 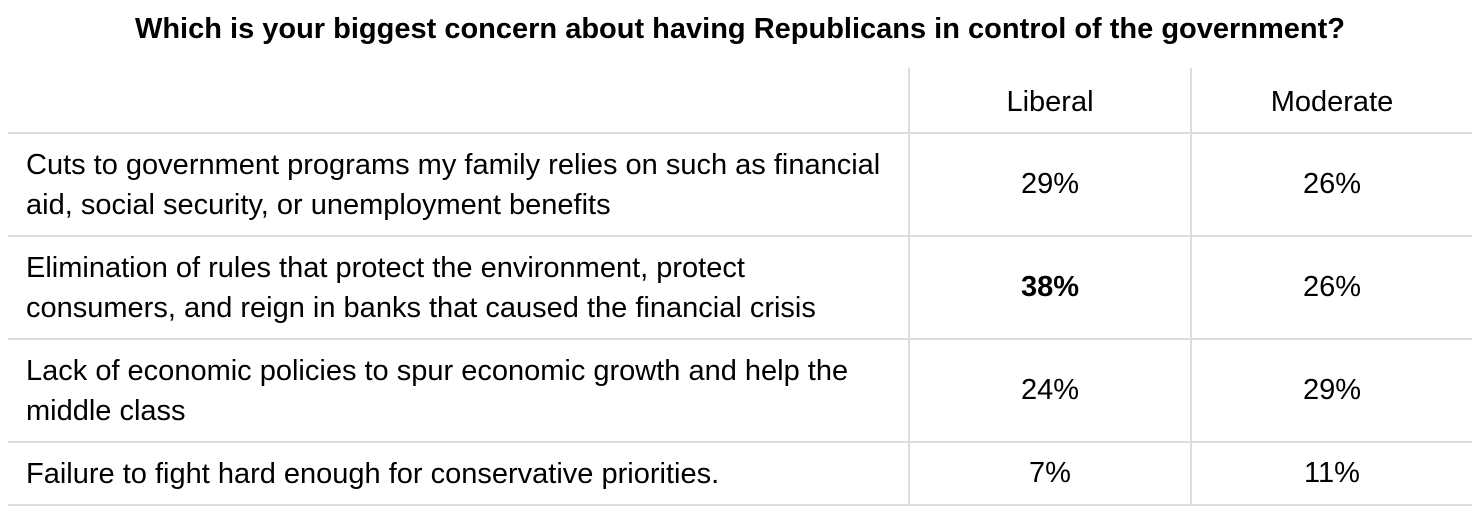 What do you see at coordinates (1049, 390) in the screenshot?
I see `cell: 24%` at bounding box center [1049, 390].